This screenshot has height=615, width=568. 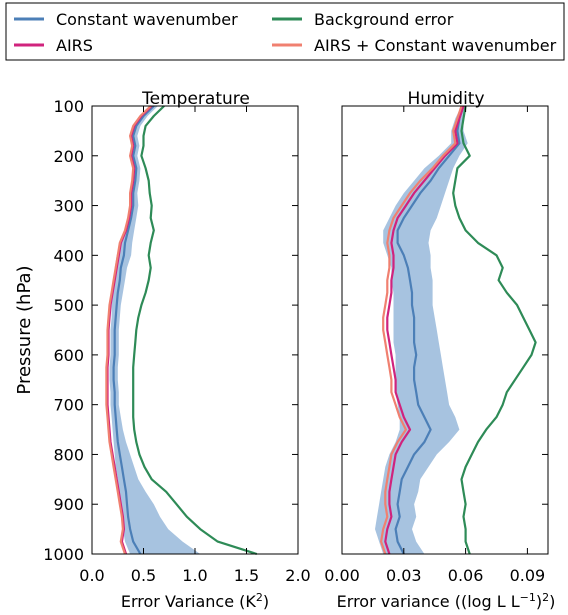 What do you see at coordinates (74, 45) in the screenshot?
I see `legend-label-airs: AIRS` at bounding box center [74, 45].